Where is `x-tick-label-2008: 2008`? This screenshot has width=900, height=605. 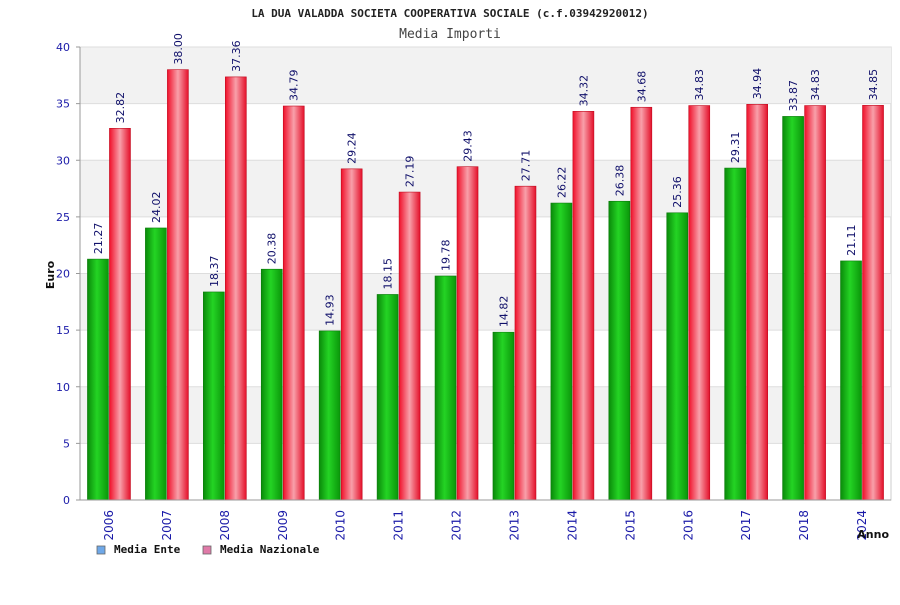 x-tick-label-2008: 2008 is located at coordinates (225, 525).